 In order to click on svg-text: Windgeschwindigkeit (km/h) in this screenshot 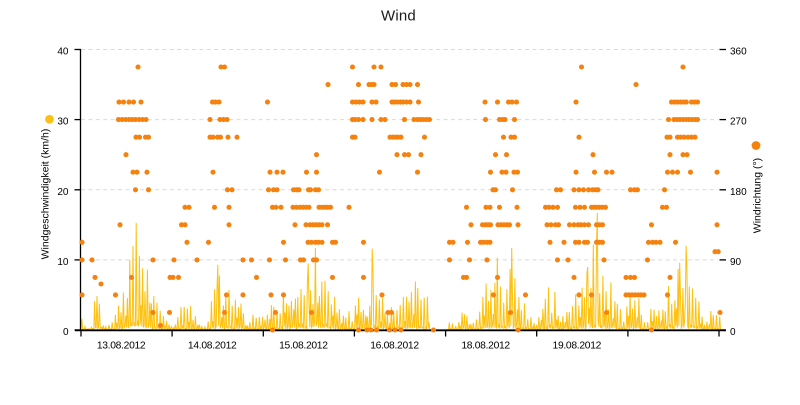, I will do `click(46, 194)`.